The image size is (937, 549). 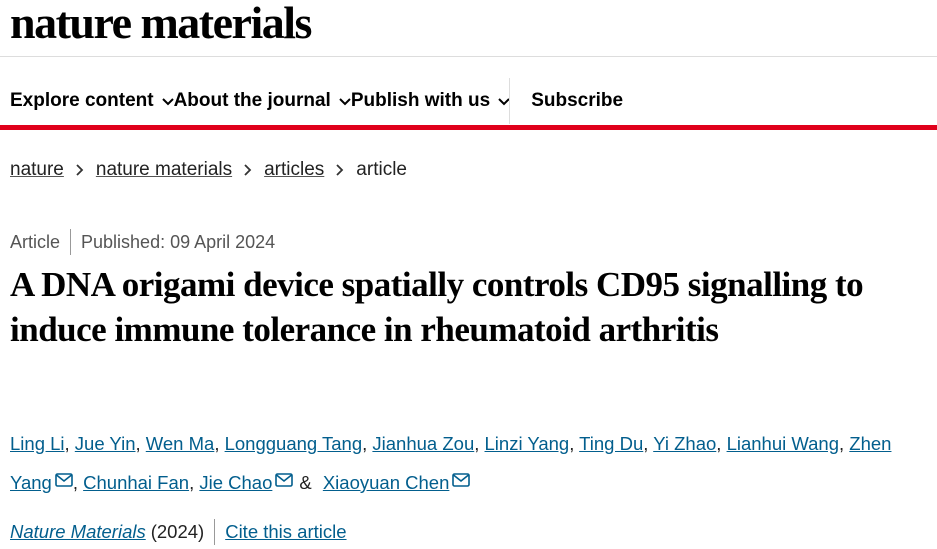 I want to click on article-meta: Article Published: 09 April 2024, so click(x=142, y=242).